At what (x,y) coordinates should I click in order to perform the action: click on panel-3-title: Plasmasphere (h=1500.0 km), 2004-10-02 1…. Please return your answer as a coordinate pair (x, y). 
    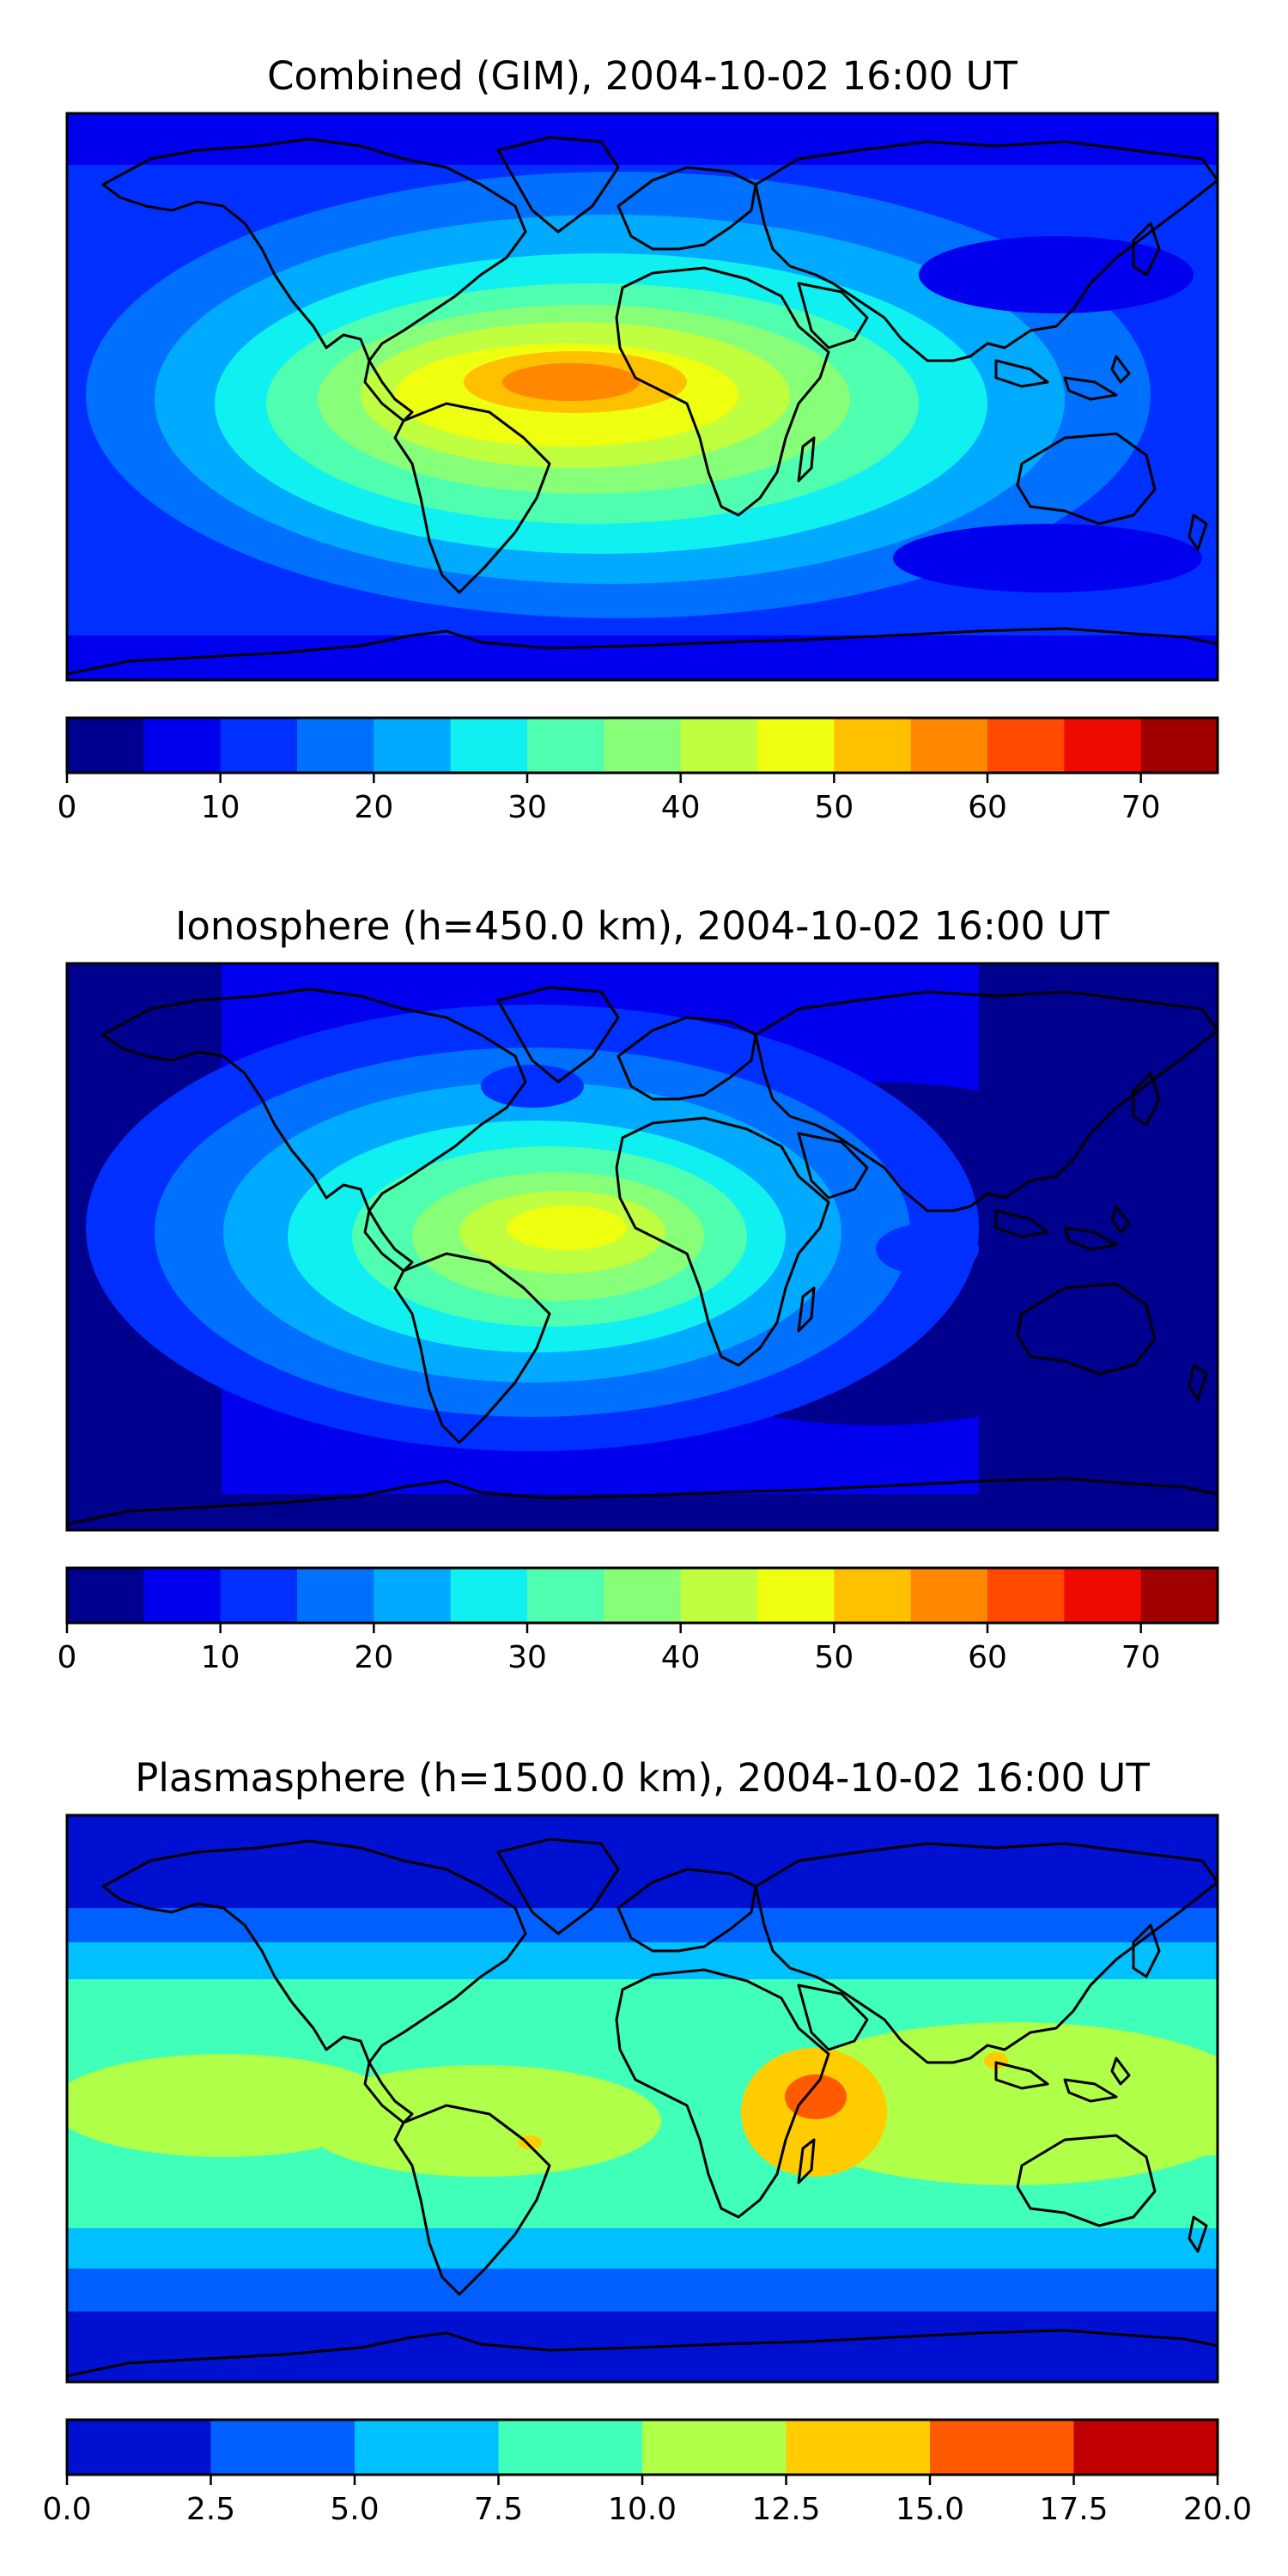
    Looking at the image, I should click on (642, 1778).